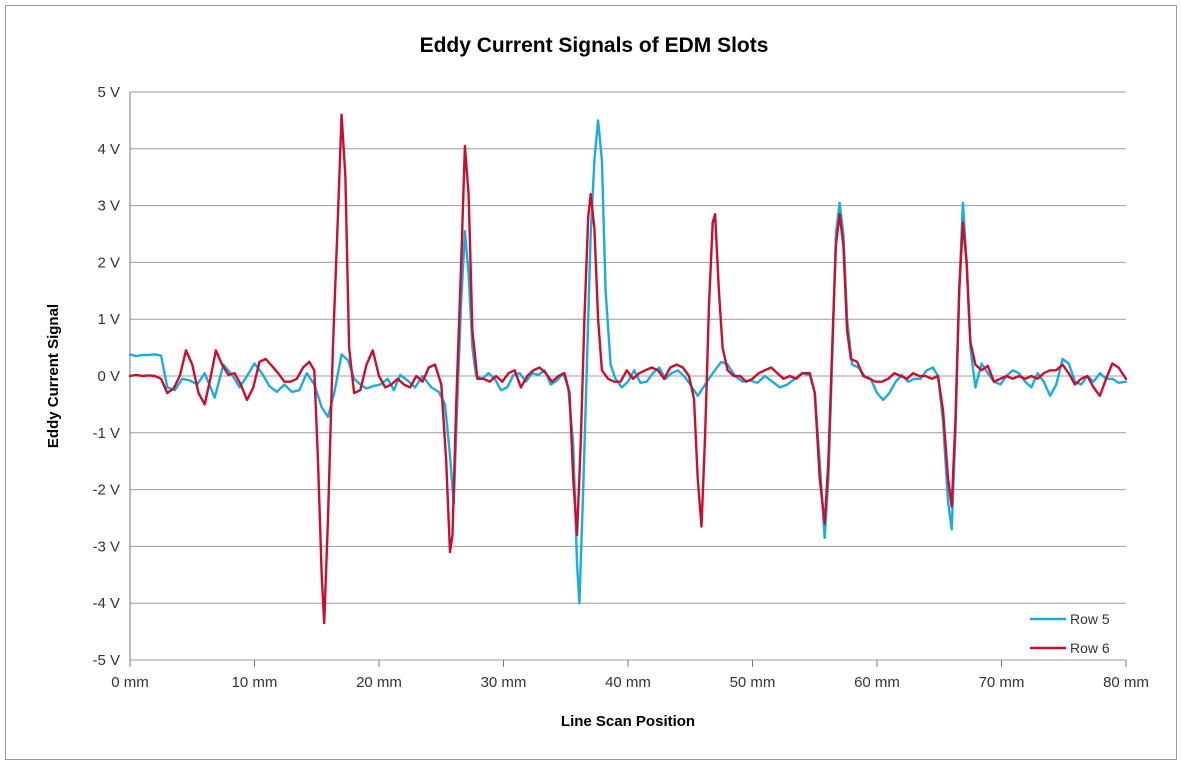 Image resolution: width=1182 pixels, height=765 pixels. I want to click on y-axis-ticks: -5 V -4 V -3 V -2 V -1 V 0 V 1 V 2 V 3 V 4 V 5 V, so click(106, 376).